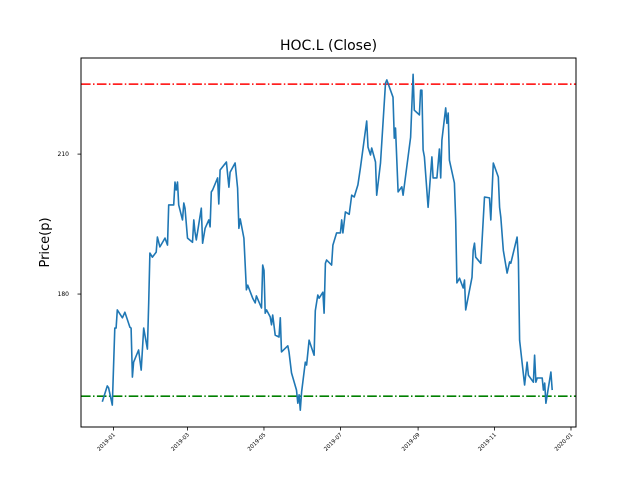 This screenshot has height=484, width=640. I want to click on y-tick-label: 210, so click(64, 154).